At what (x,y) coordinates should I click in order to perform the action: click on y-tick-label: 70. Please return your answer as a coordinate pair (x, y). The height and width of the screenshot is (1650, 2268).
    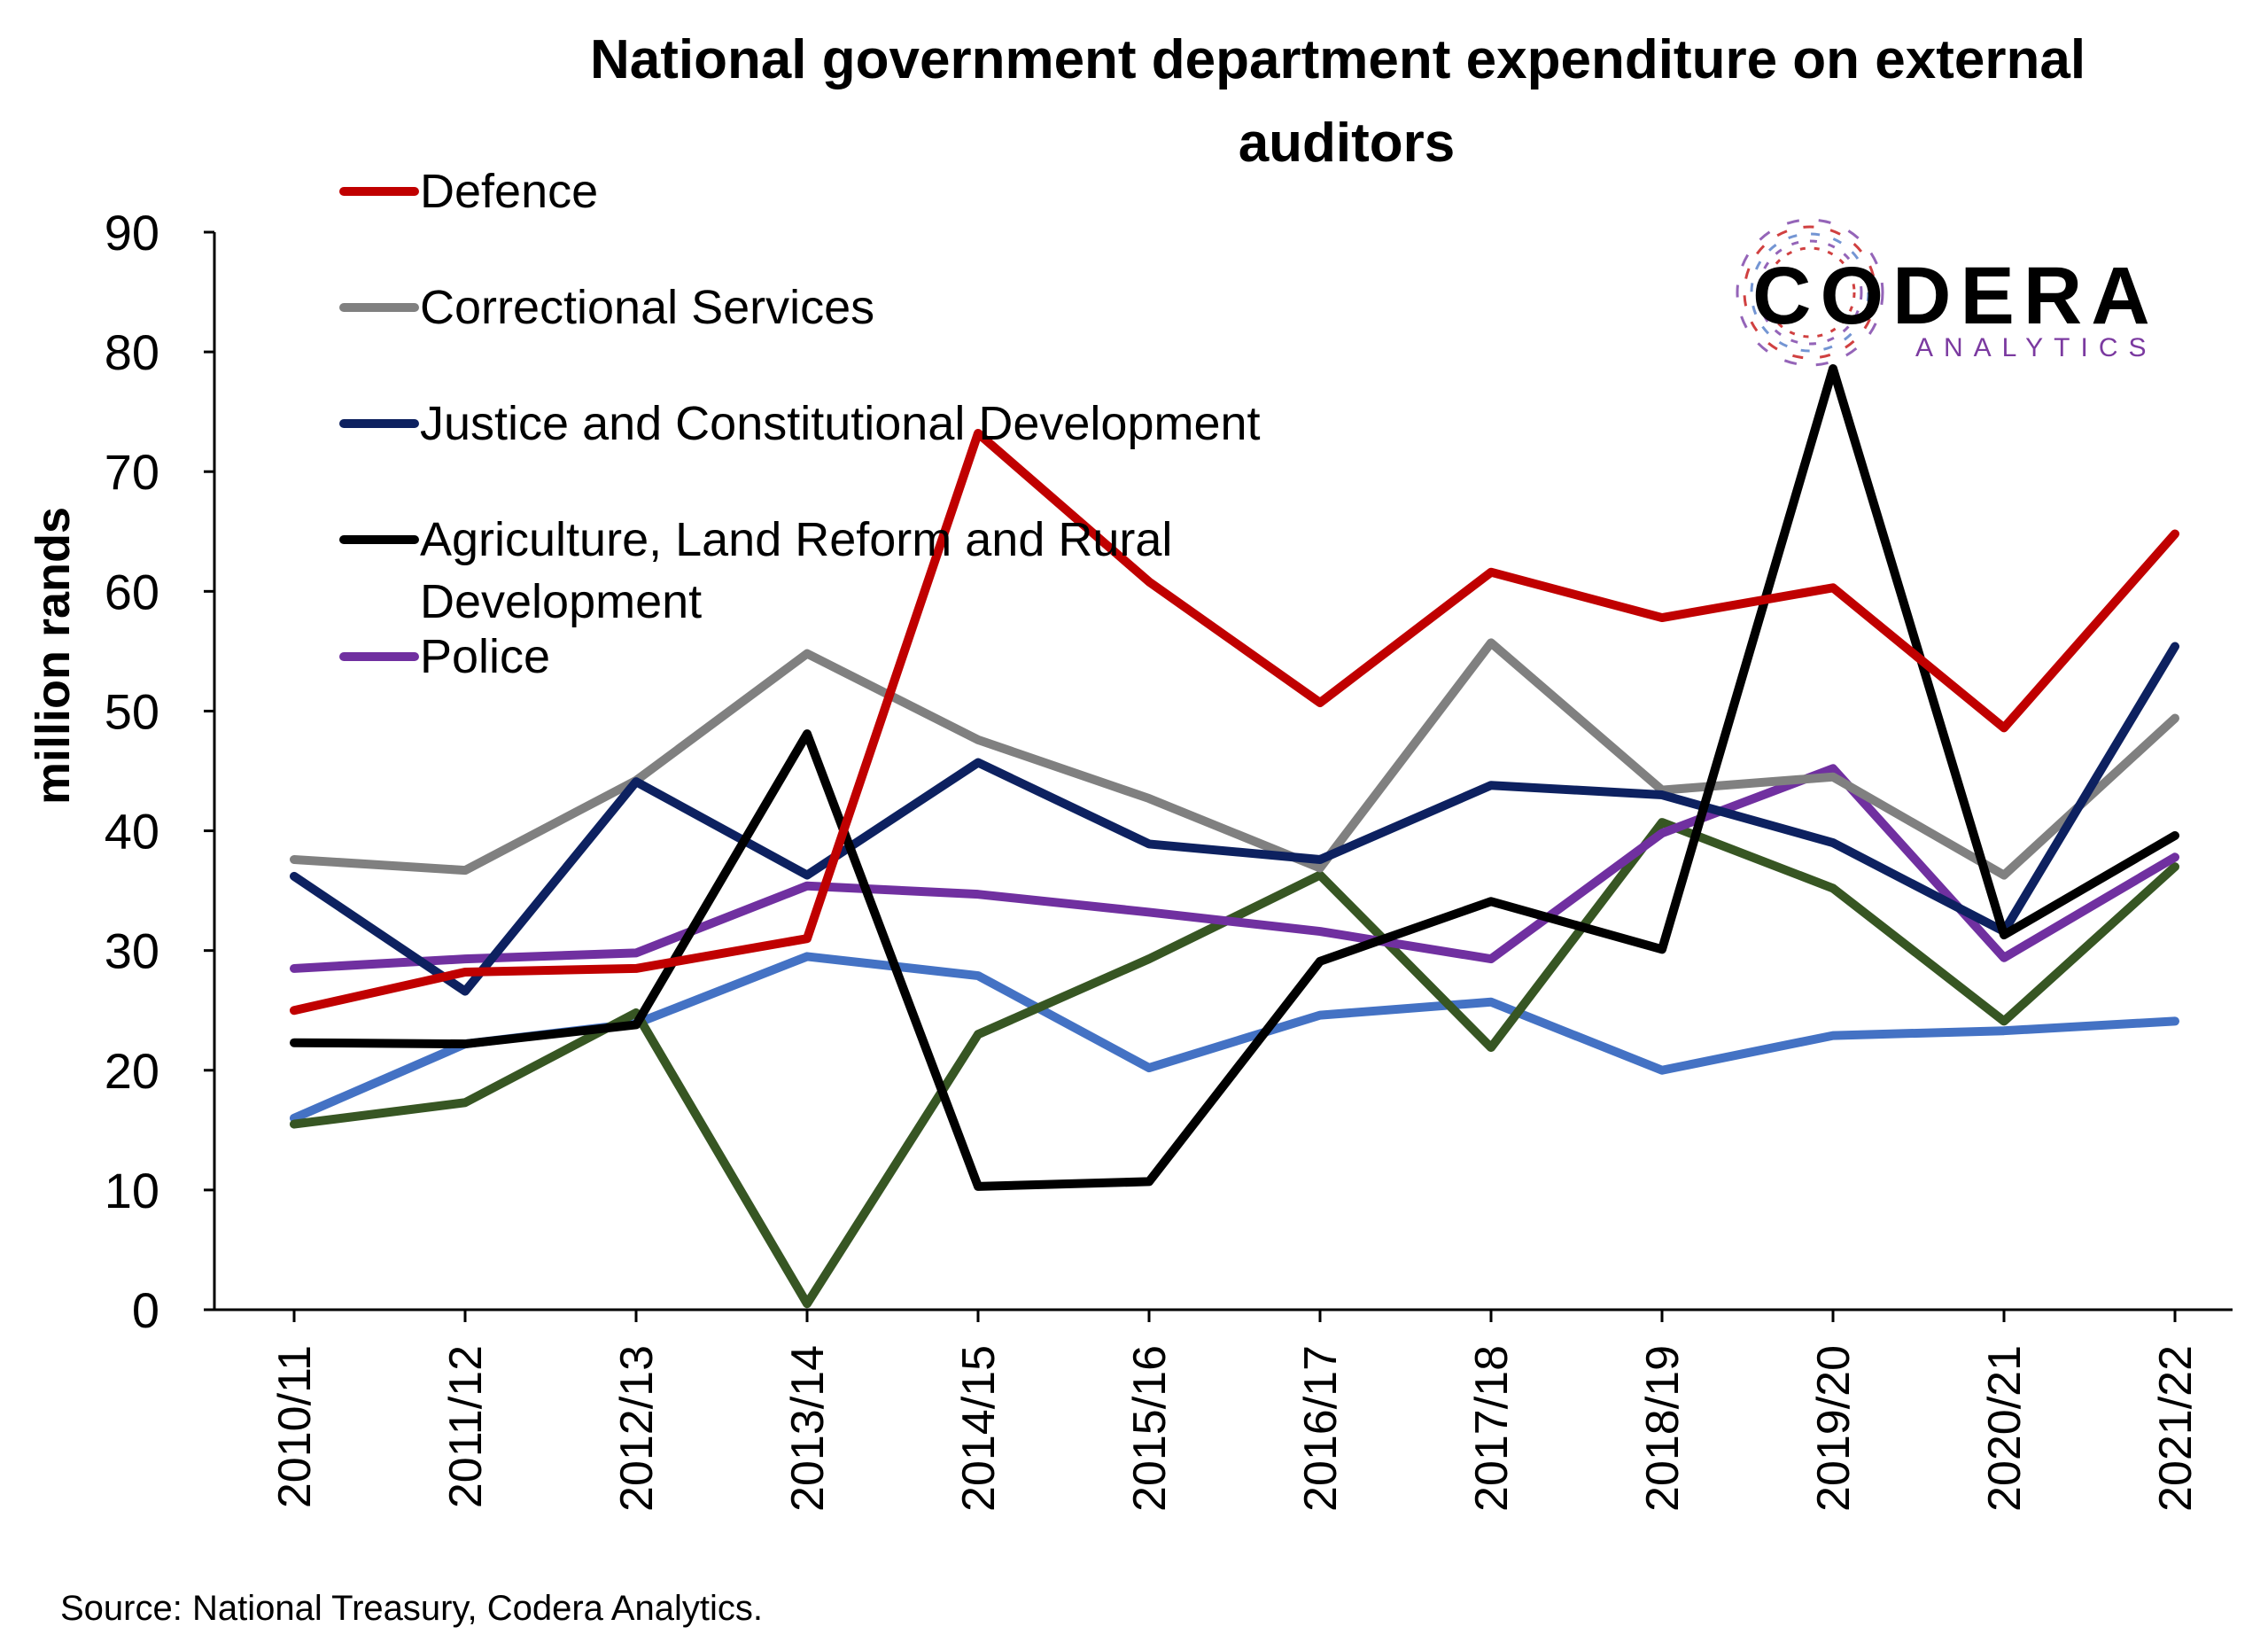
    Looking at the image, I should click on (132, 472).